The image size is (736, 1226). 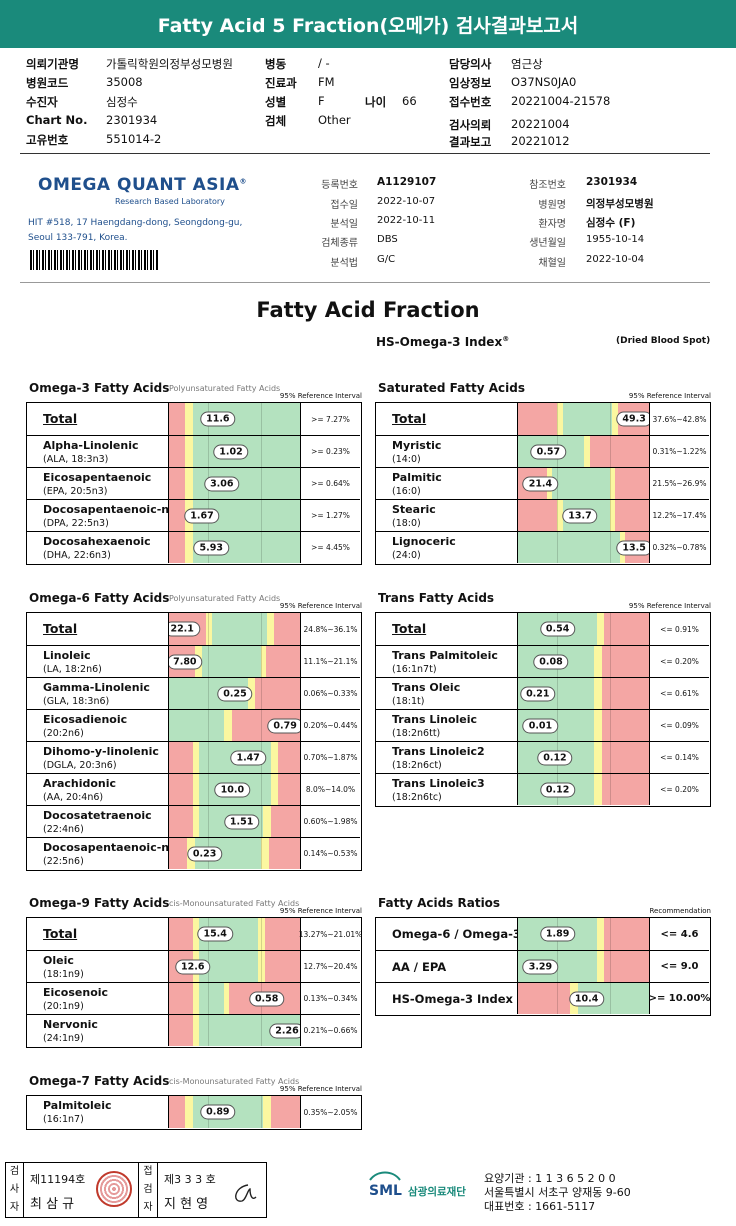 What do you see at coordinates (679, 757) in the screenshot?
I see `reference-value: <= 0.14%` at bounding box center [679, 757].